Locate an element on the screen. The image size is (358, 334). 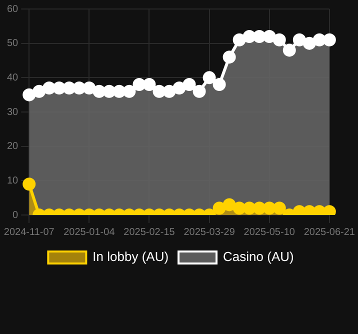
y-tick-label: 30 is located at coordinates (13, 112).